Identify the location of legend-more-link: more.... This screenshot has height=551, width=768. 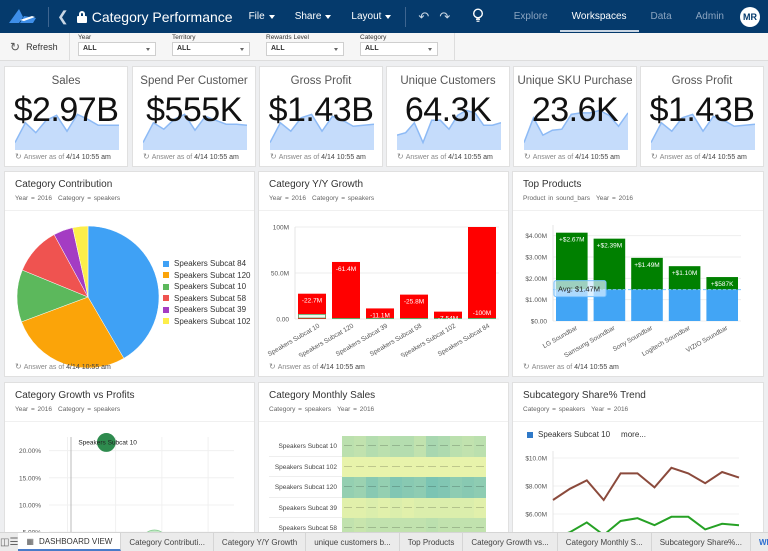
(633, 434).